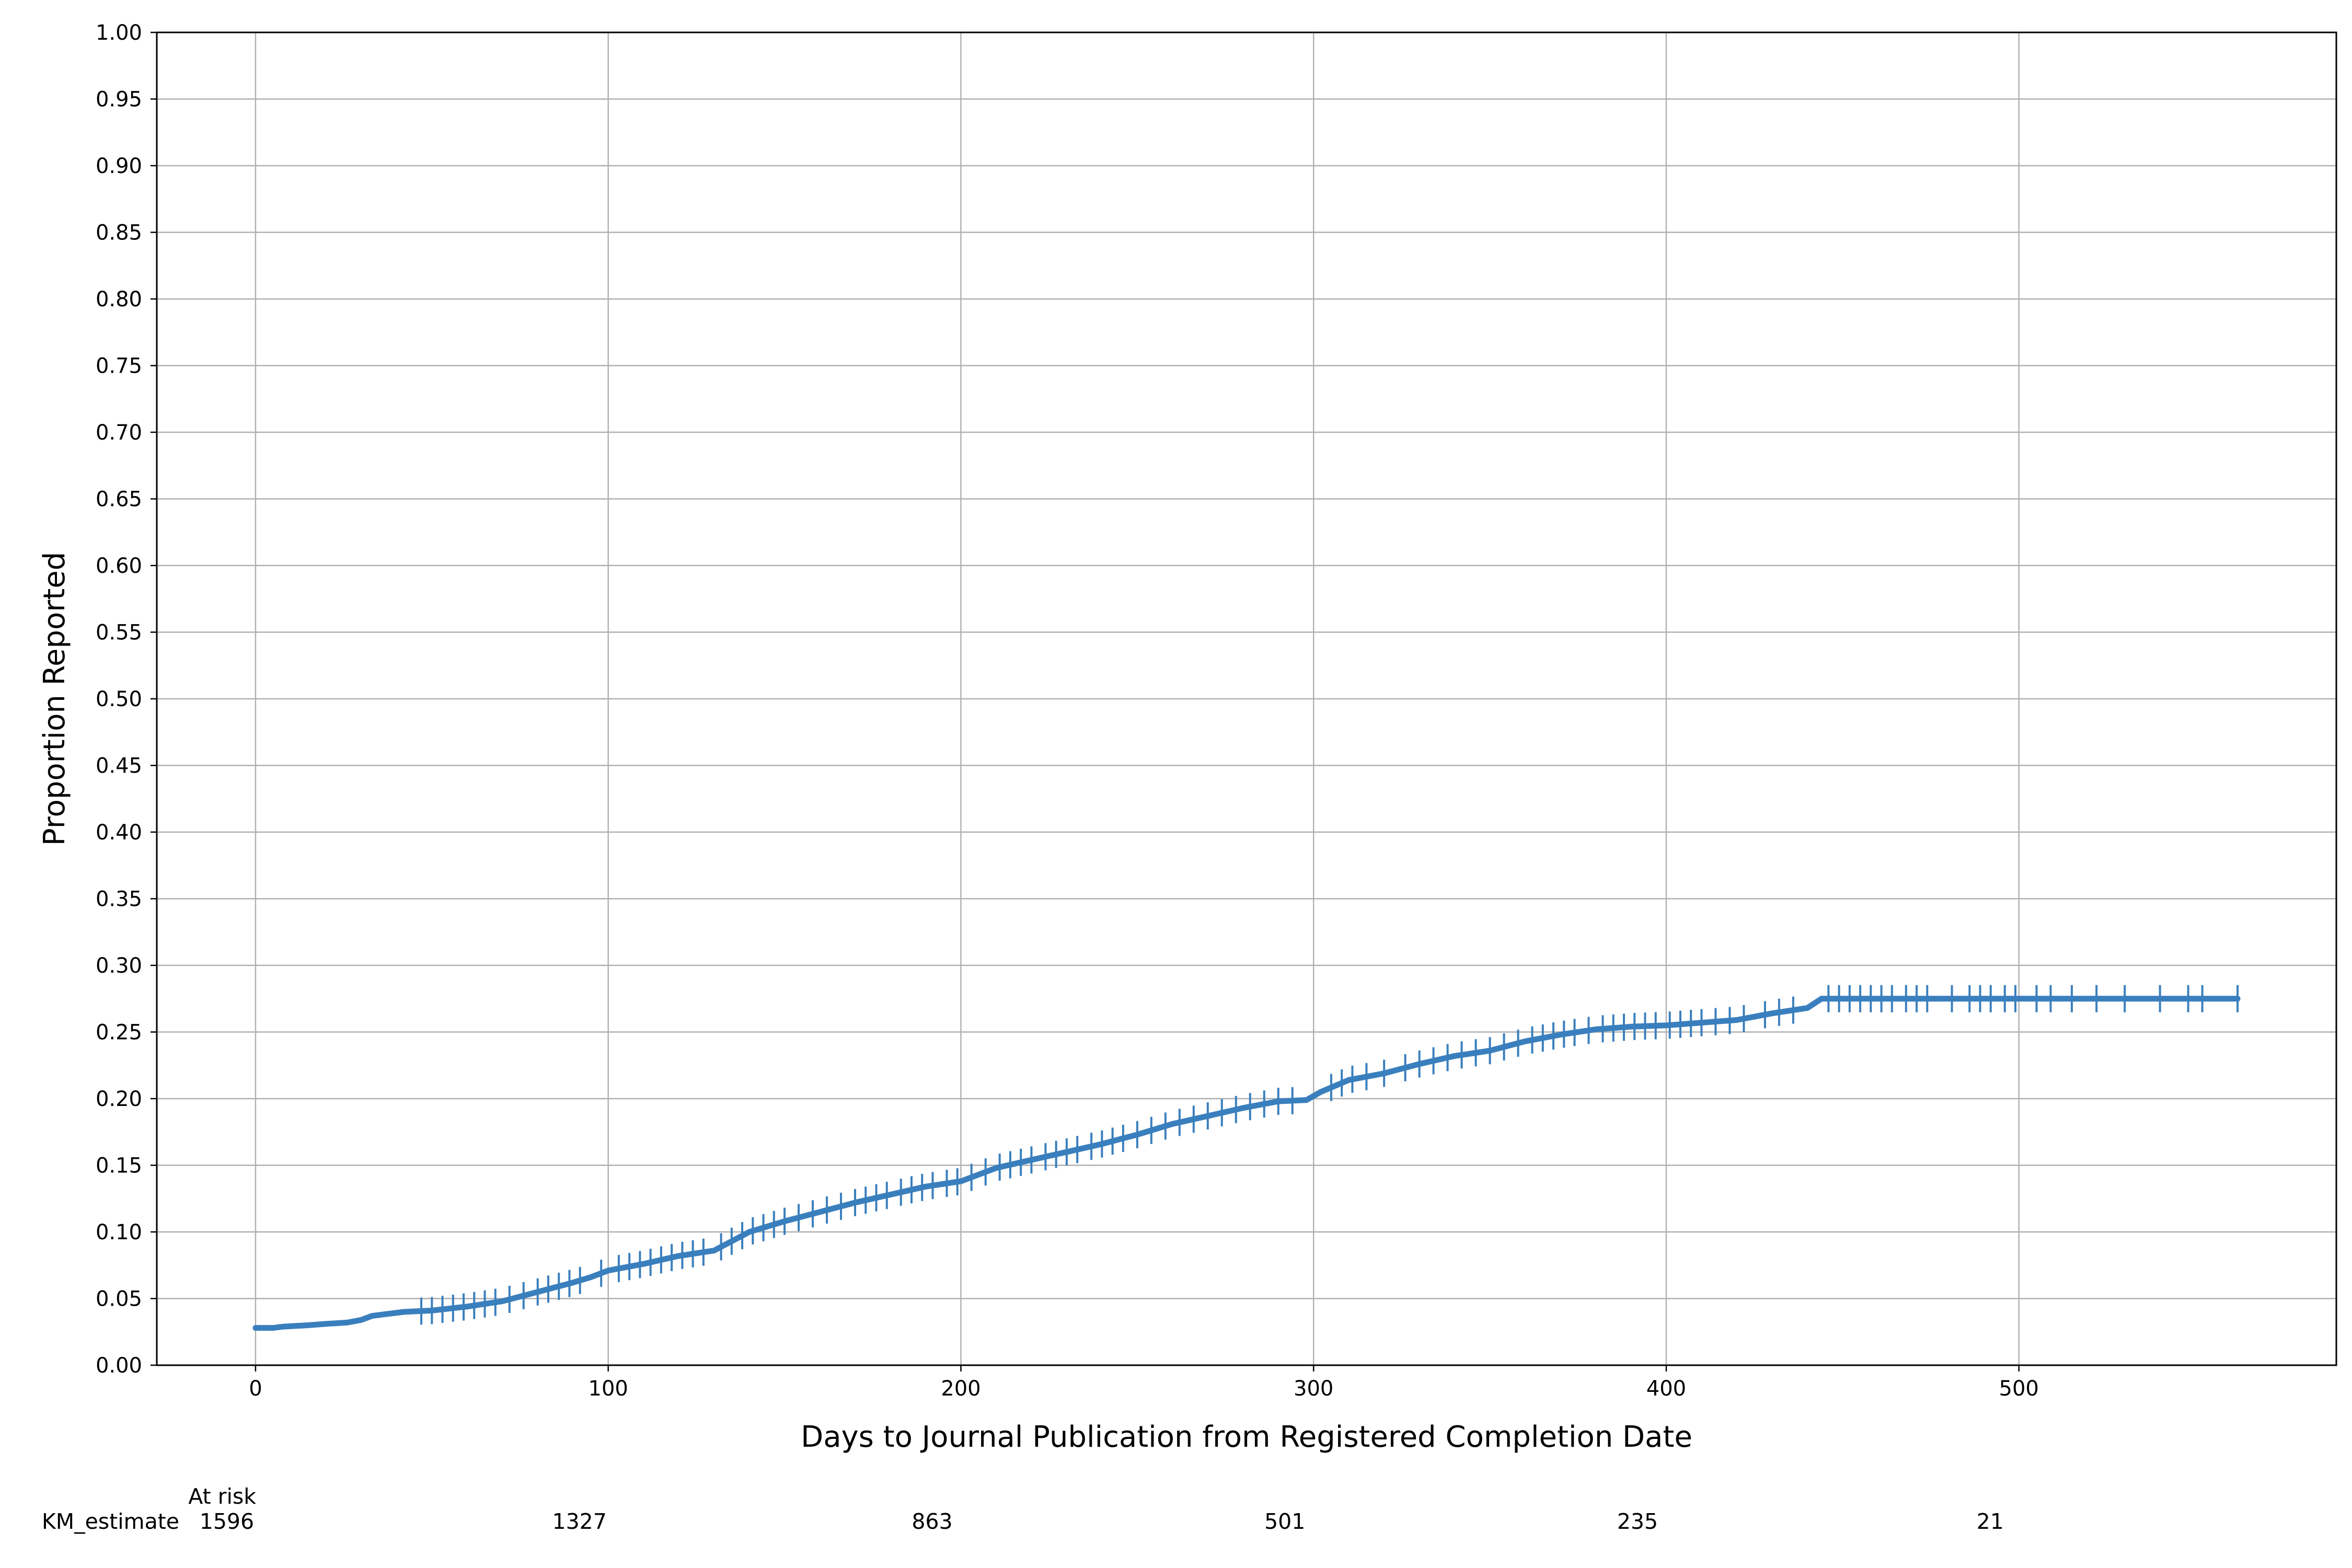 This screenshot has width=2352, height=1568. I want to click on y-tick-label: 0.95, so click(119, 100).